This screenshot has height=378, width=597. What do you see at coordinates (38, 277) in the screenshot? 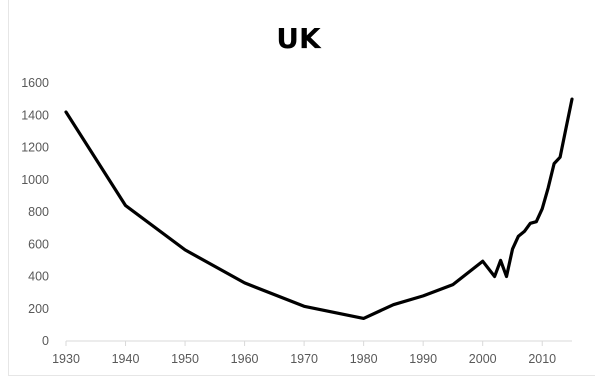
I see `y-tick-label: 400` at bounding box center [38, 277].